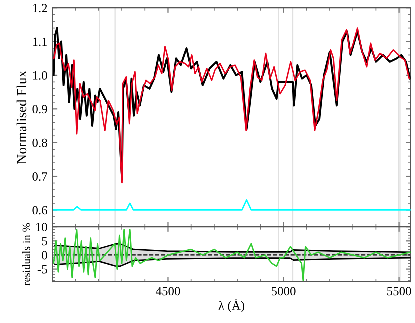 The image size is (415, 323). I want to click on y-tick-label: 1.2, so click(40, 8).